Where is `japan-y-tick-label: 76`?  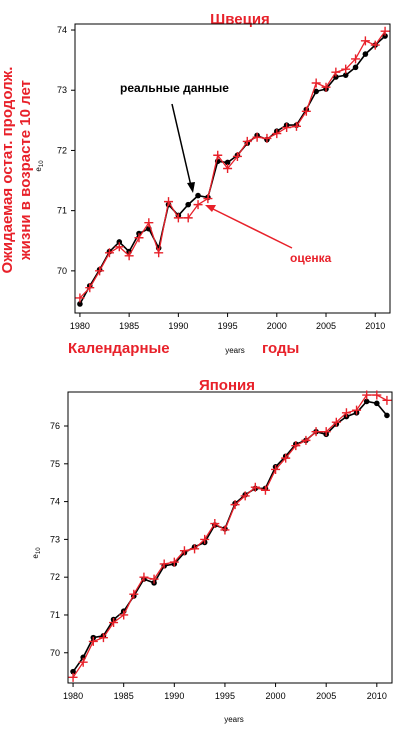
japan-y-tick-label: 76 is located at coordinates (55, 426).